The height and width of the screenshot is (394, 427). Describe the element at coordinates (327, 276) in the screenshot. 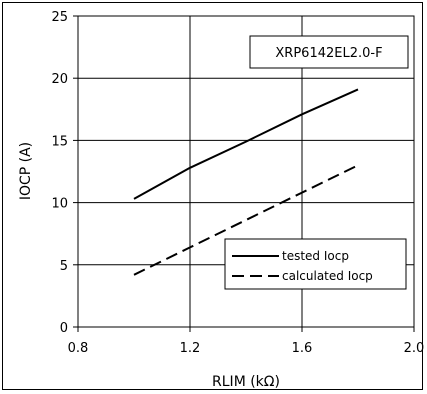

I see `legend-label-calculated: calculated Iocp` at that location.